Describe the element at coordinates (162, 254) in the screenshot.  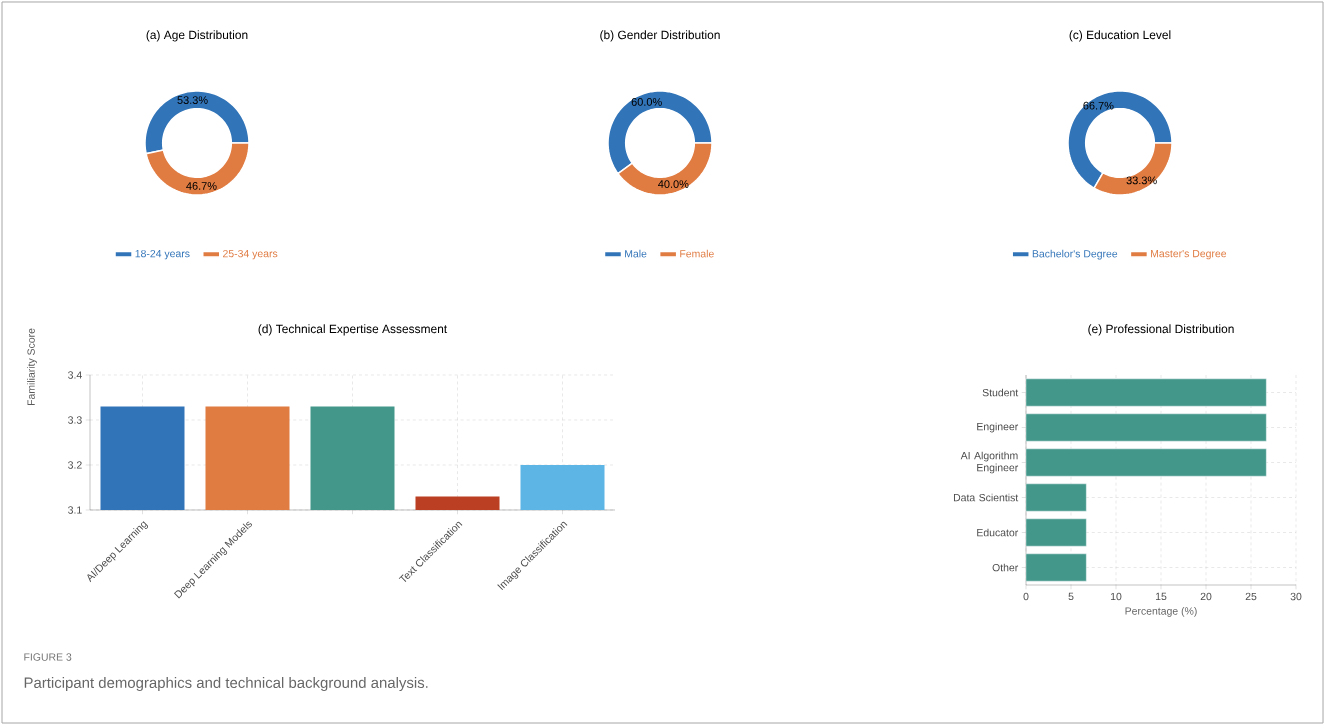
I see `legend-label: 18-24 years` at that location.